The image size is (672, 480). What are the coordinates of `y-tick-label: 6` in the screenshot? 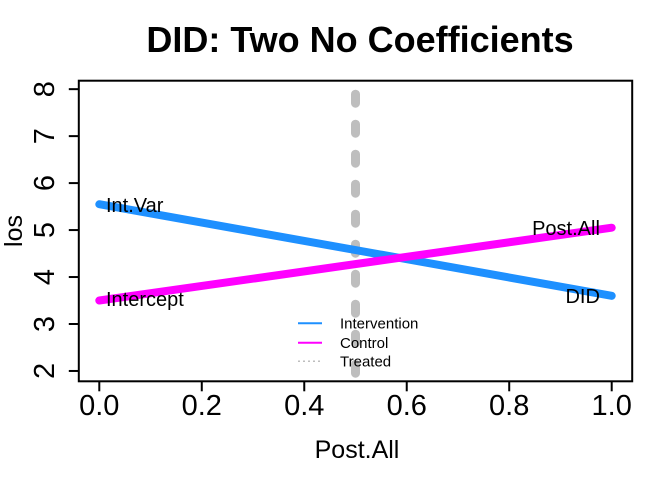 It's located at (45, 183).